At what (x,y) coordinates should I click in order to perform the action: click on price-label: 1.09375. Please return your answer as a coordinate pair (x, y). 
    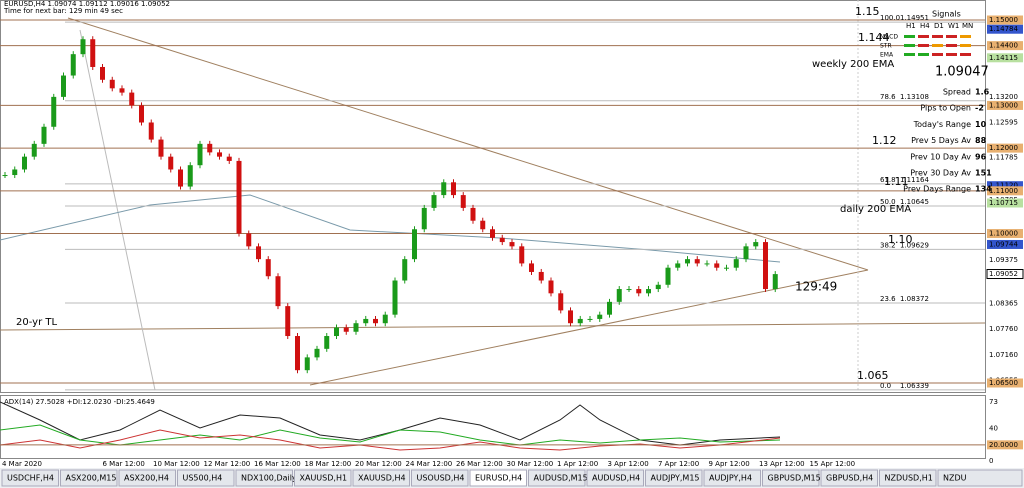
    Looking at the image, I should click on (1003, 260).